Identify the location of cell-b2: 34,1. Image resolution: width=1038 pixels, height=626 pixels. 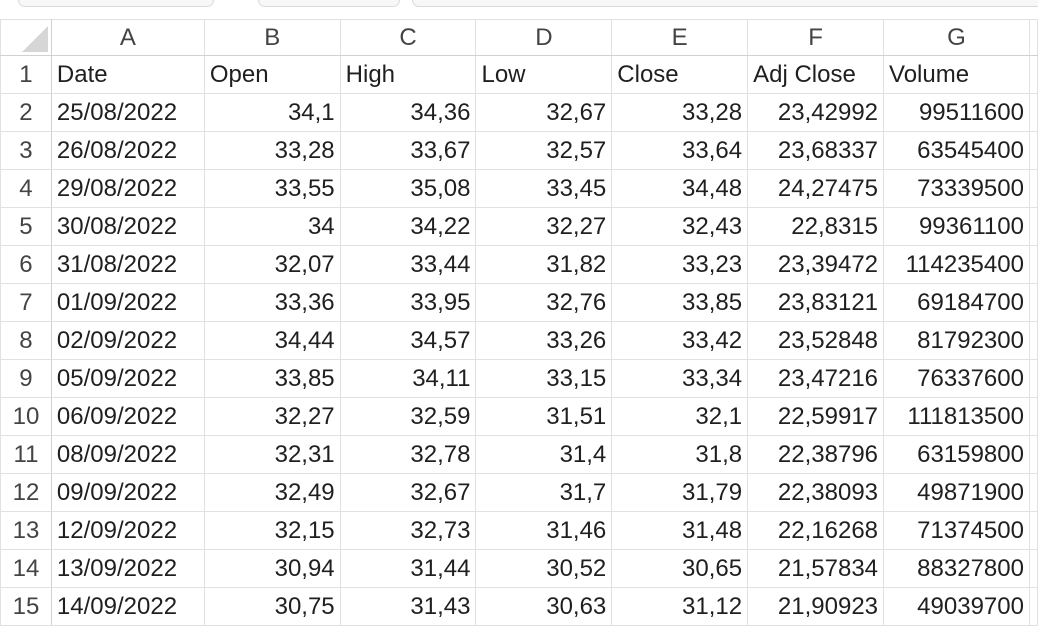
(272, 112).